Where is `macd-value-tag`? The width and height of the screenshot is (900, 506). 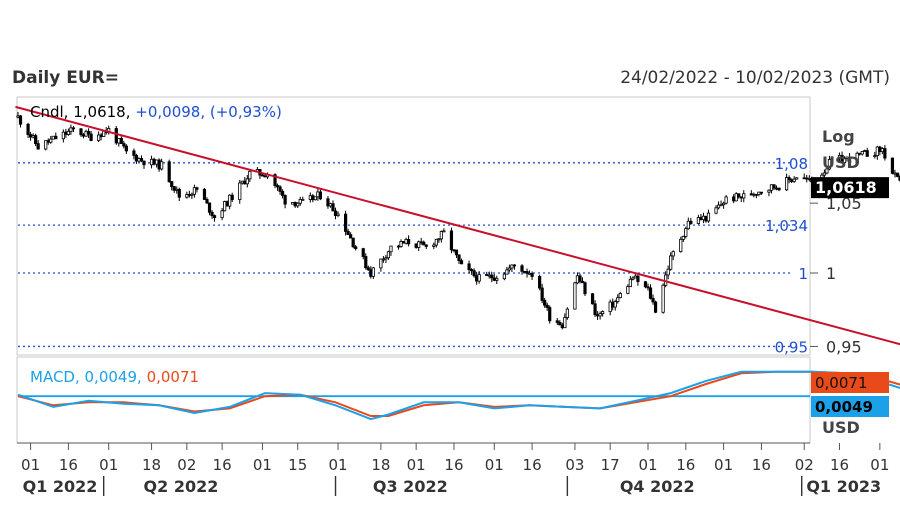 macd-value-tag is located at coordinates (850, 406).